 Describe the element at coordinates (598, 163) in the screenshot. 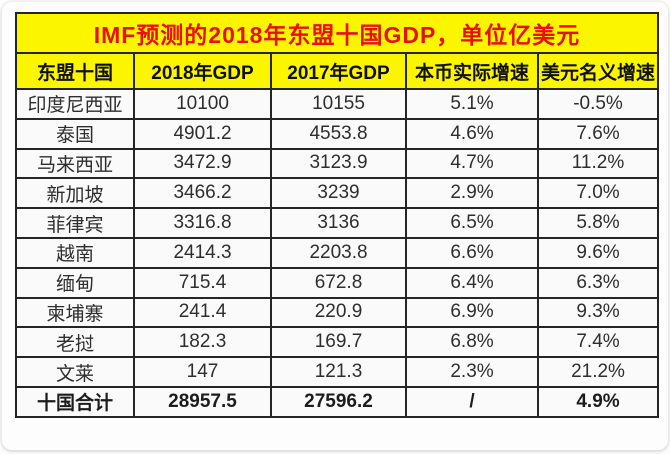

I see `cell-usd-growth: 11.2%` at that location.